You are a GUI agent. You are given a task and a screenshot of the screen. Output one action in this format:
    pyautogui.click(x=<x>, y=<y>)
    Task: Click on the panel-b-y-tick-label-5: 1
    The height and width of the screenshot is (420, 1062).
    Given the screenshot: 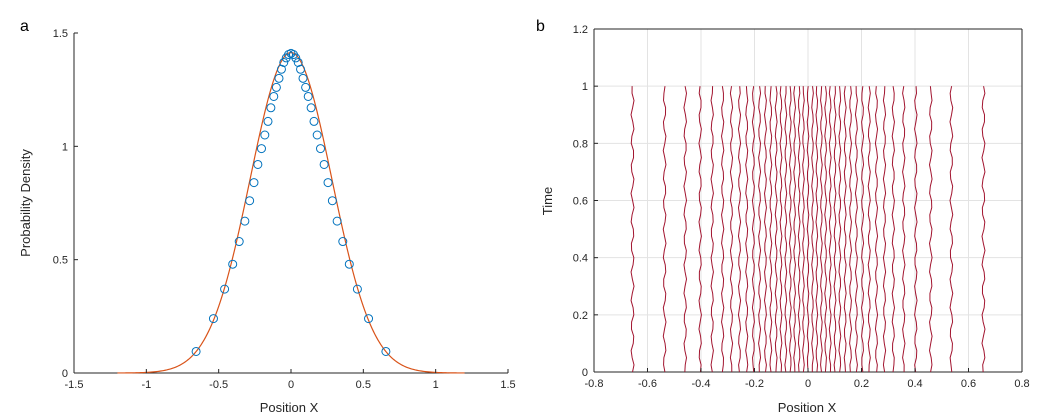 What is the action you would take?
    pyautogui.click(x=585, y=87)
    